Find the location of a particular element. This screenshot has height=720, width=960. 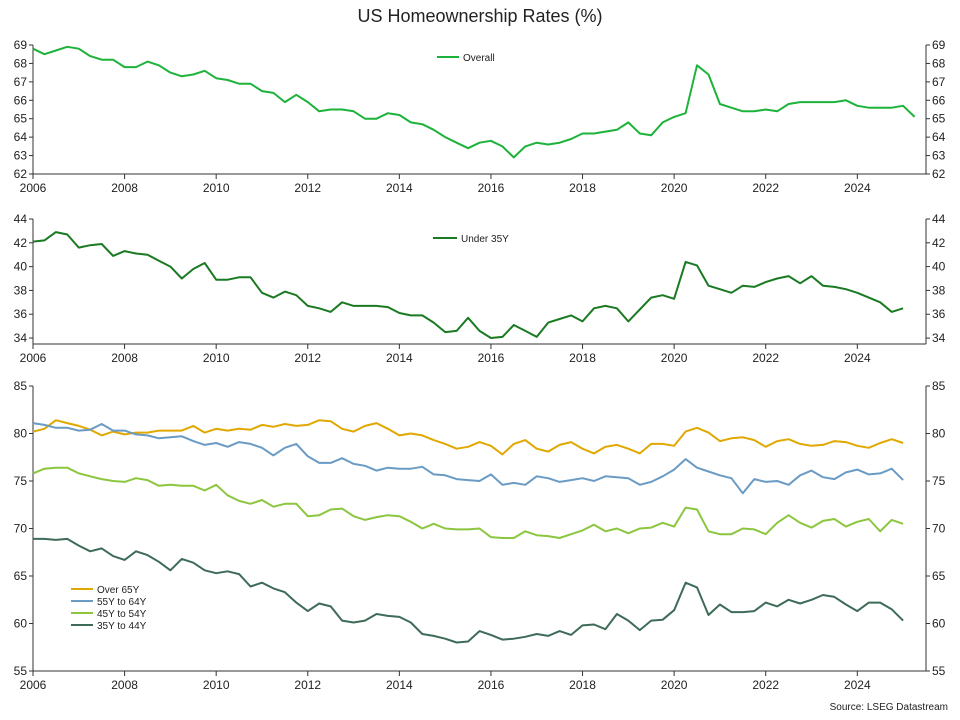

y-tick-label-right: 44 is located at coordinates (939, 219).